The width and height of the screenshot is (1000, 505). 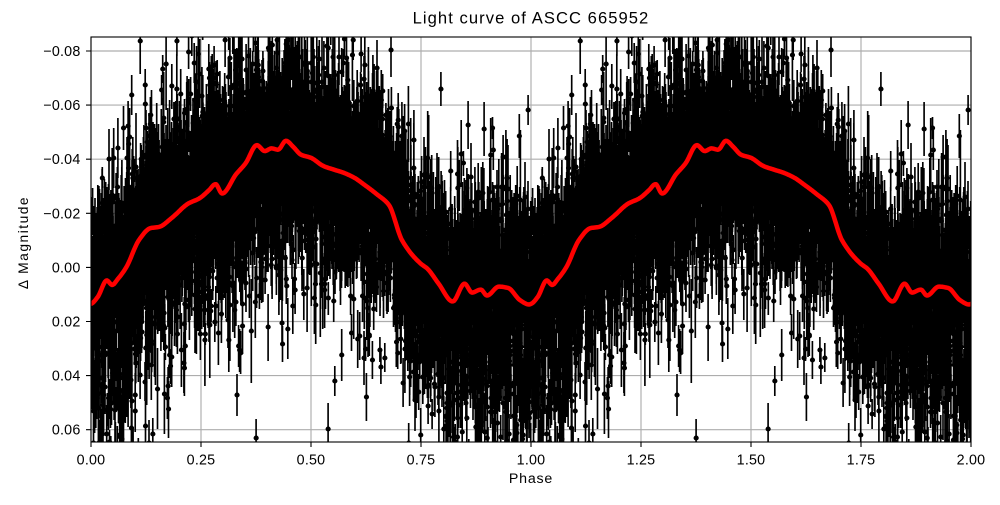 I want to click on svg-text: Δ Magnitude, so click(x=23, y=242).